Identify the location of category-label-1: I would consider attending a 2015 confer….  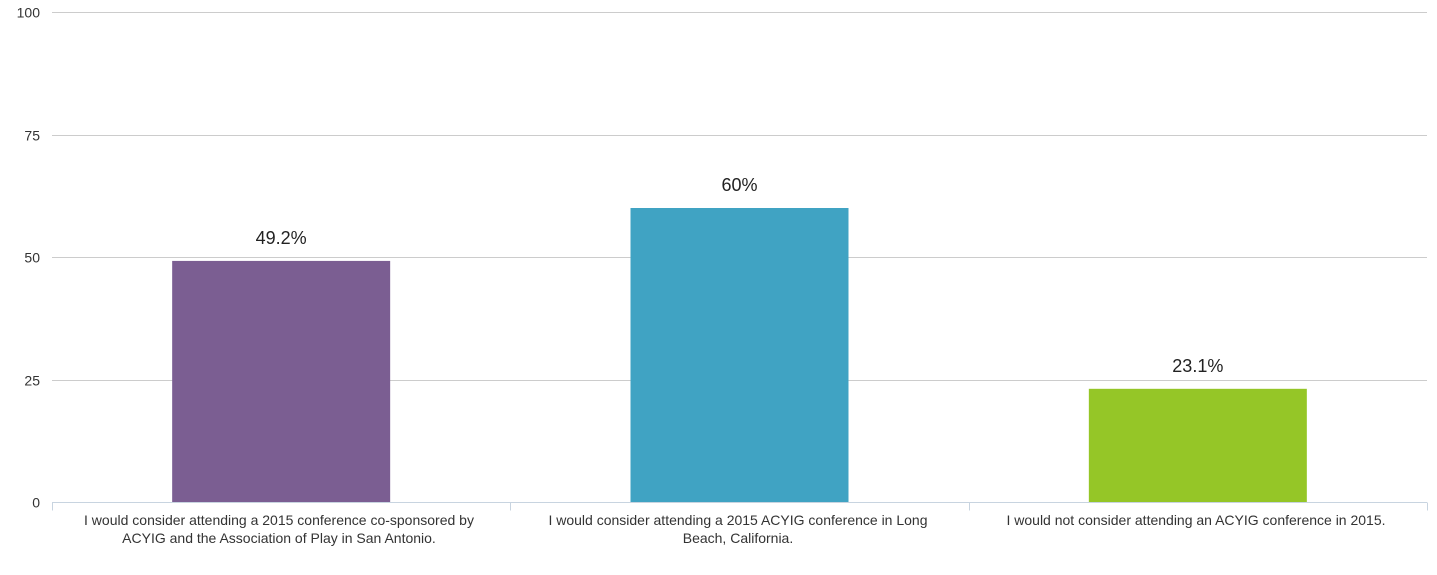
(279, 529).